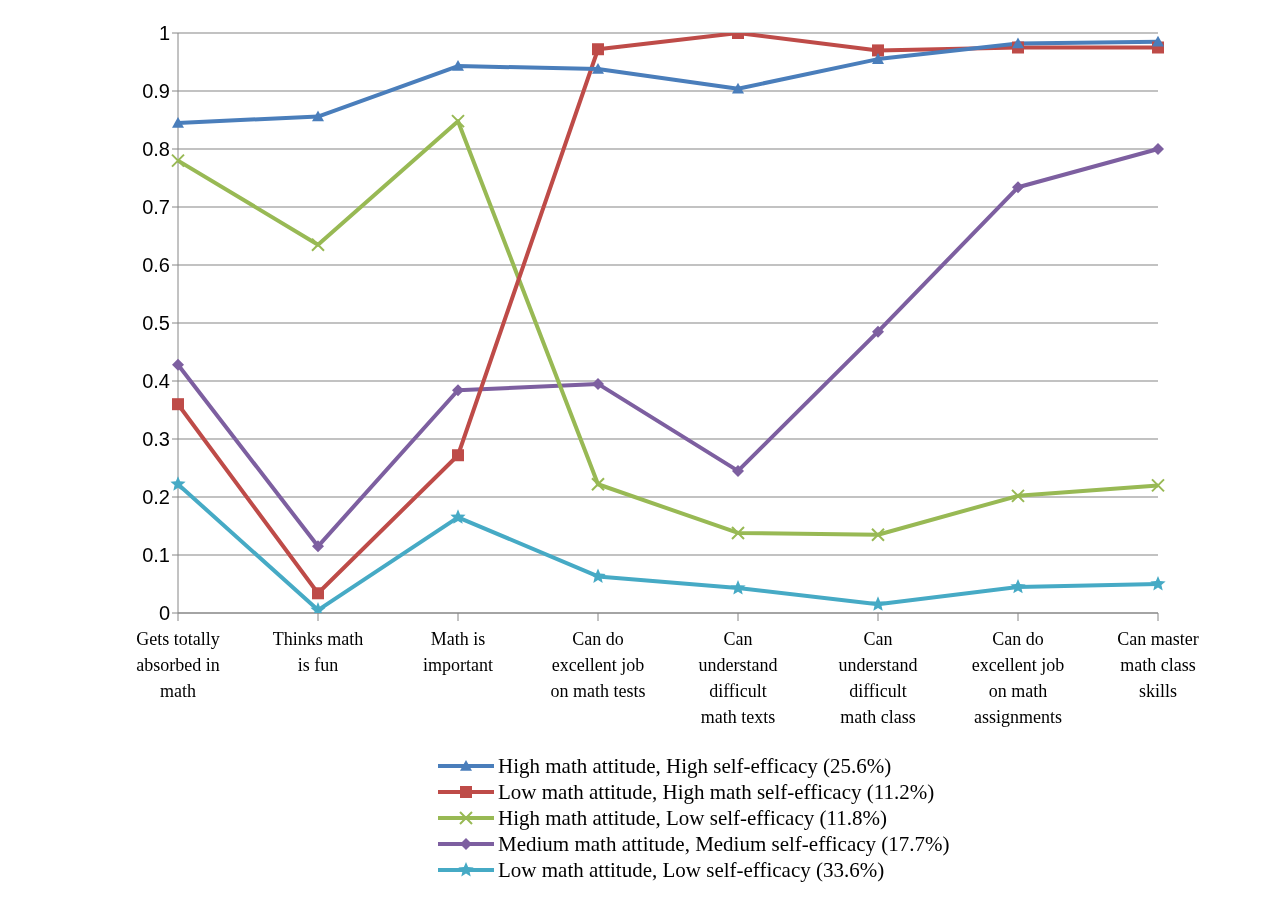 The width and height of the screenshot is (1268, 903). What do you see at coordinates (716, 792) in the screenshot?
I see `legend-label: Low math attitude, High math self-efficacy (11.2%)` at bounding box center [716, 792].